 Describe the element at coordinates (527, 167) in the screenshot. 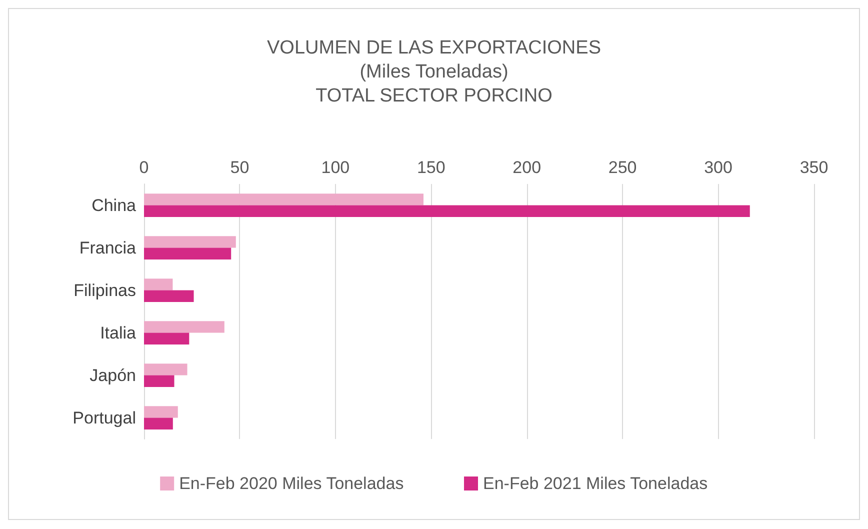

I see `x-tick-label: 200` at that location.